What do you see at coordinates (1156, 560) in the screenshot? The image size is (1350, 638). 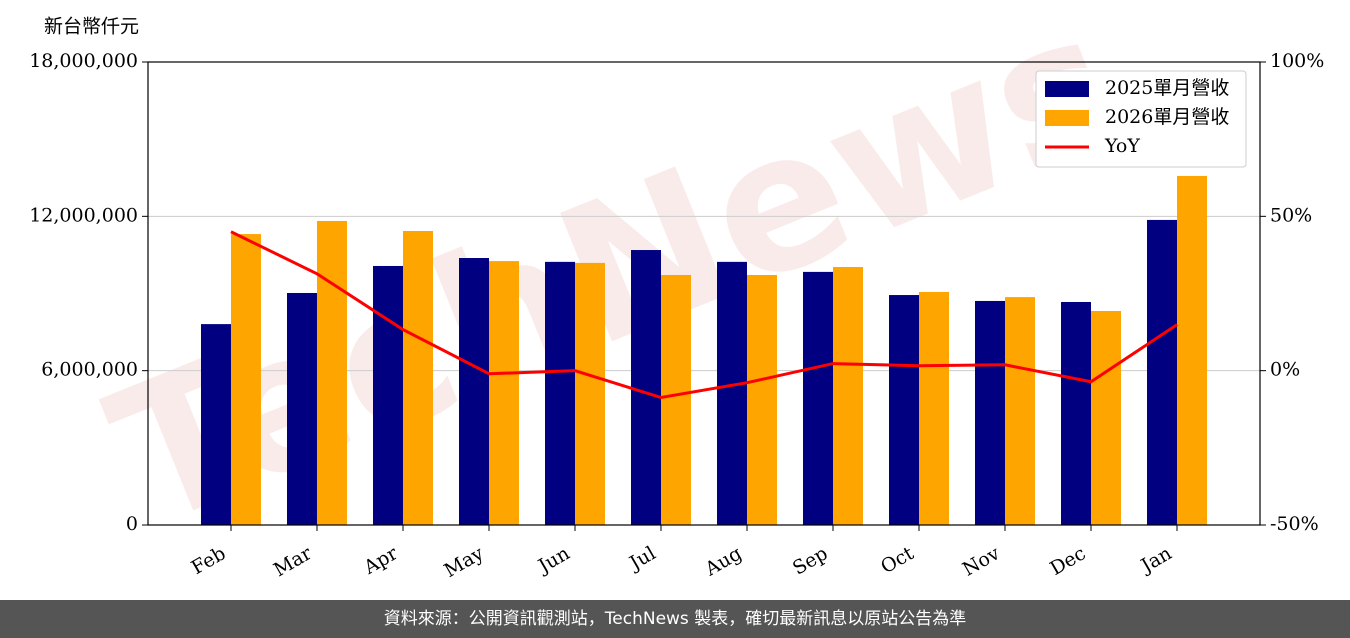 I see `x-tick-label: Jan` at bounding box center [1156, 560].